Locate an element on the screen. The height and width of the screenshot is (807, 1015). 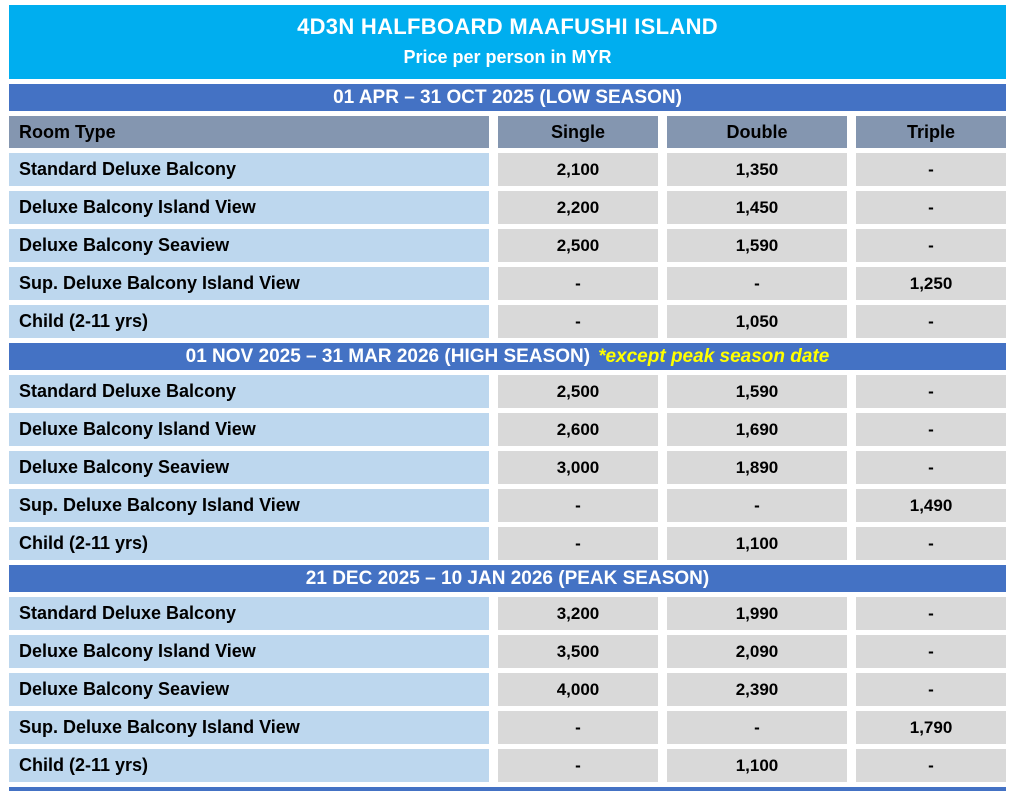
table-row: Deluxe Balcony Island View 2,600 1,690- is located at coordinates (508, 429).